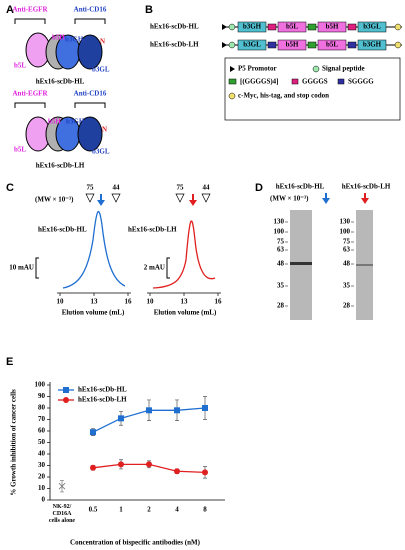 Image resolution: width=405 pixels, height=550 pixels. I want to click on marker, so click(148, 198).